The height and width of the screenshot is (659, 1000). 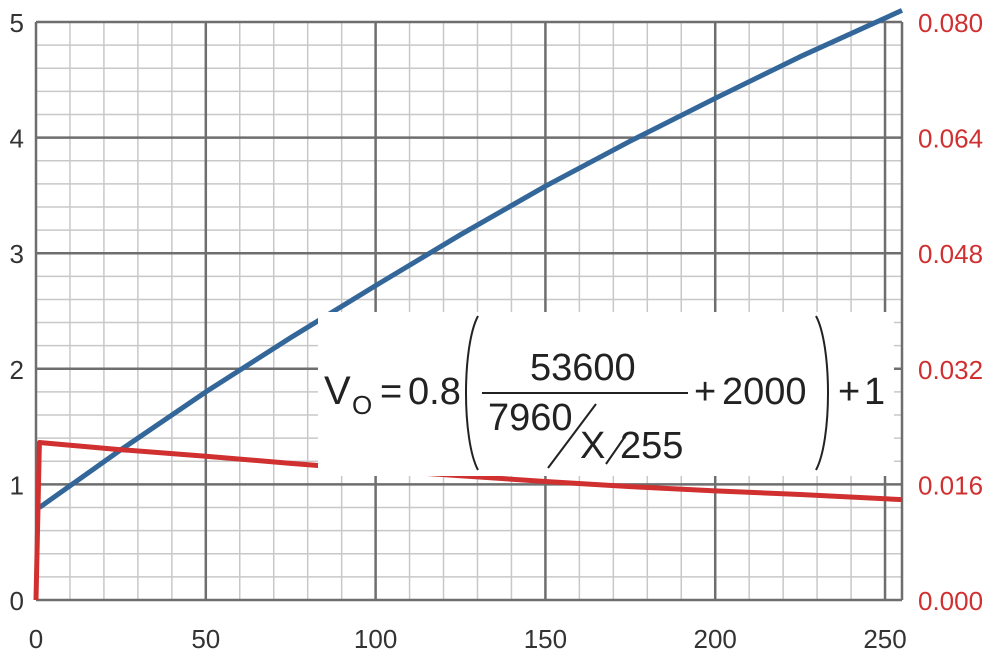 I want to click on right-axis-tick-label: 0.016, so click(x=950, y=485).